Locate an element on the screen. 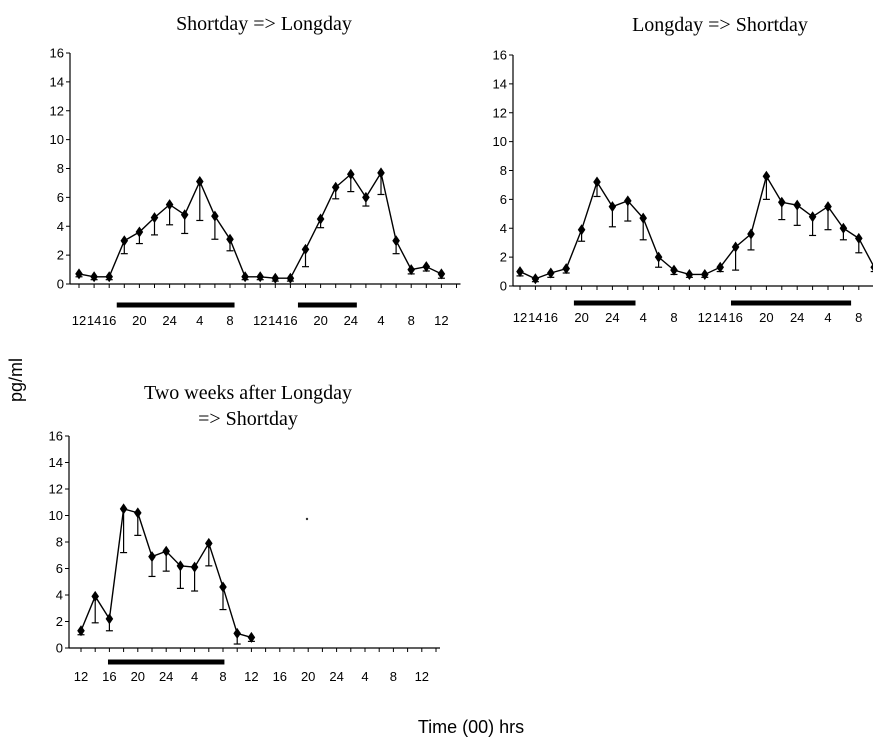 The width and height of the screenshot is (873, 743). chart-title: Two weeks after Longday is located at coordinates (248, 393).